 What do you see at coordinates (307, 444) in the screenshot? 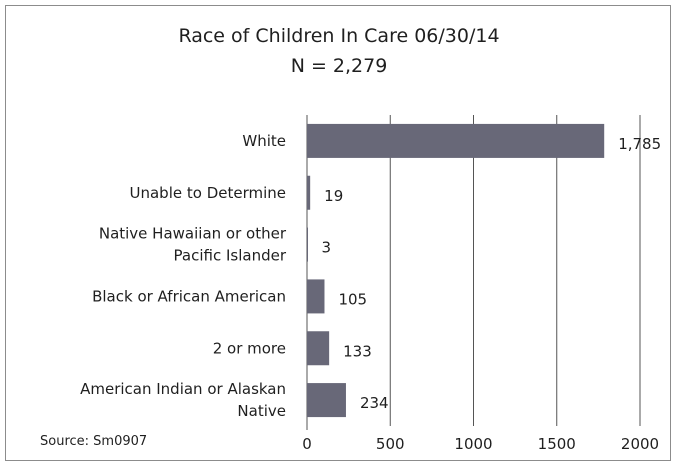
I see `x-tick-label: 0` at bounding box center [307, 444].